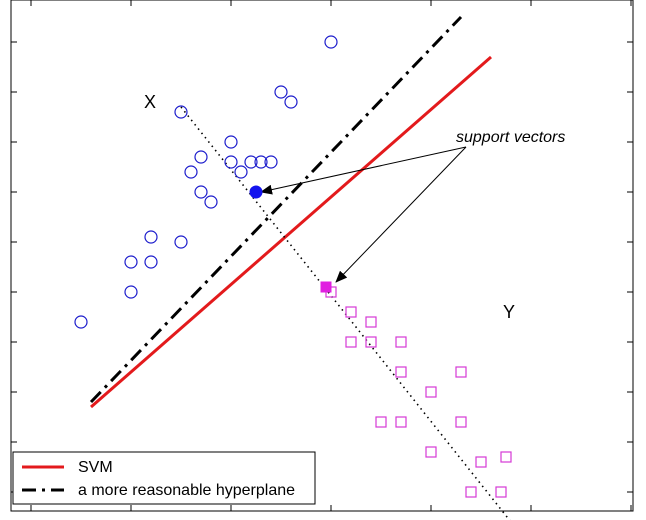 The image size is (646, 520). Describe the element at coordinates (186, 490) in the screenshot. I see `legend-label-hyperplane: a more reasonable hyperplane` at that location.